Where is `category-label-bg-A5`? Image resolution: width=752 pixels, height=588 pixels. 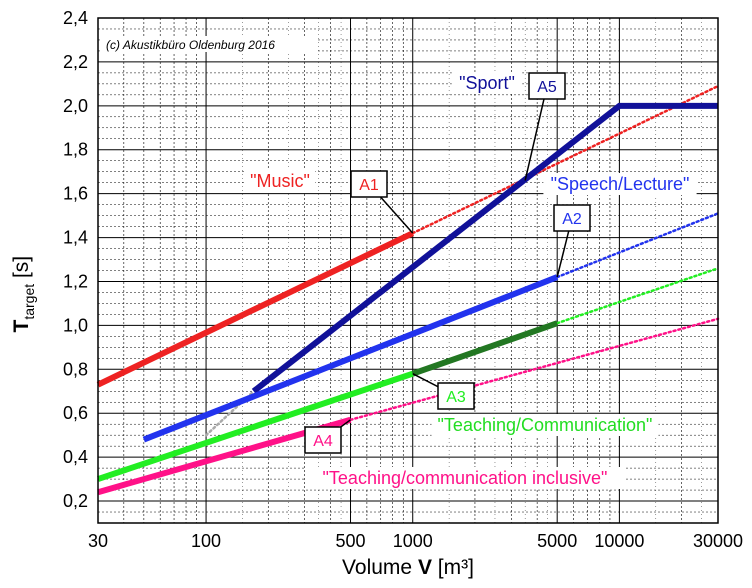
category-label-bg-A5 is located at coordinates (487, 83).